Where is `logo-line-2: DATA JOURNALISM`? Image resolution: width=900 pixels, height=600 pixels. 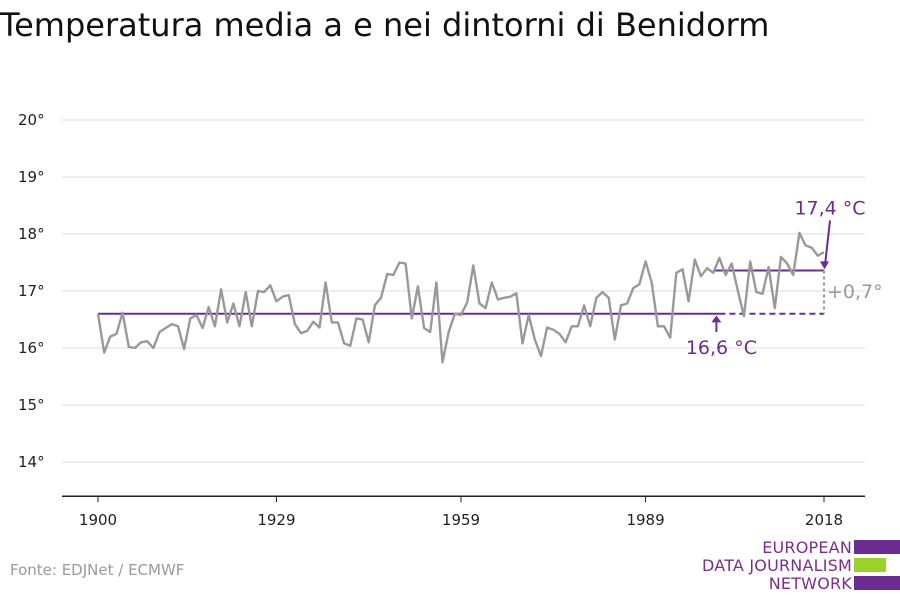 logo-line-2: DATA JOURNALISM is located at coordinates (777, 565).